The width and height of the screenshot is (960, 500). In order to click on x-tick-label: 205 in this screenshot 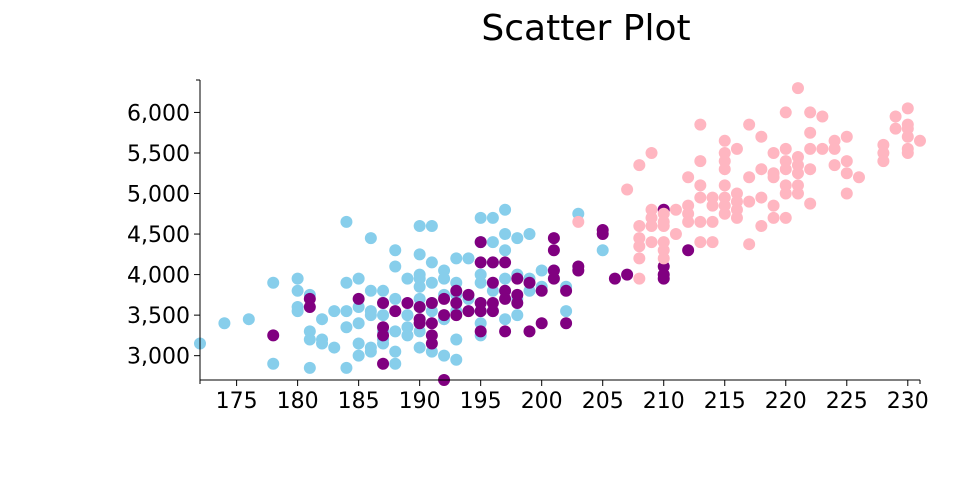, I will do `click(603, 401)`.